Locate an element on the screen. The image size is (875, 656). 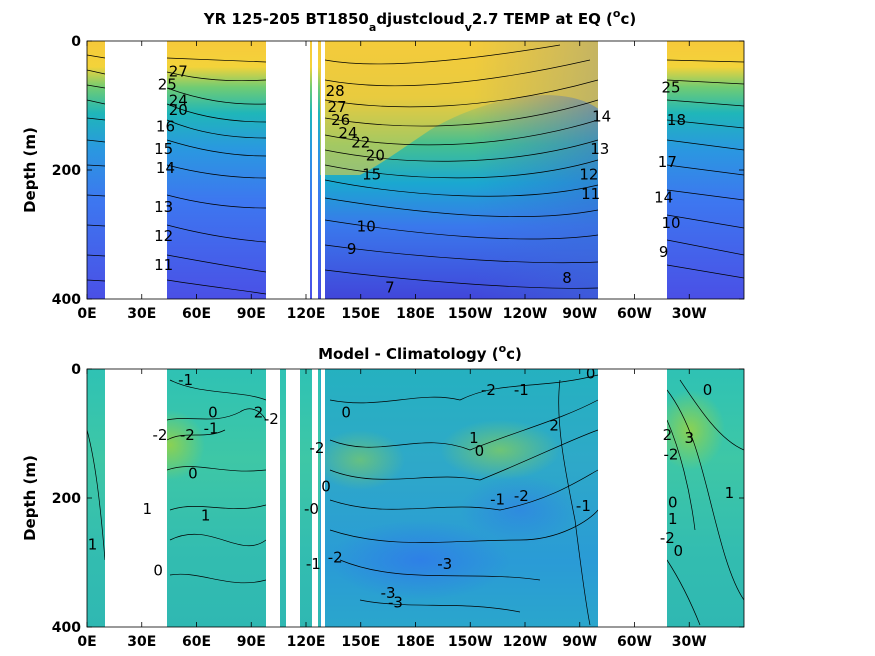
contour-label: 26 is located at coordinates (340, 120).